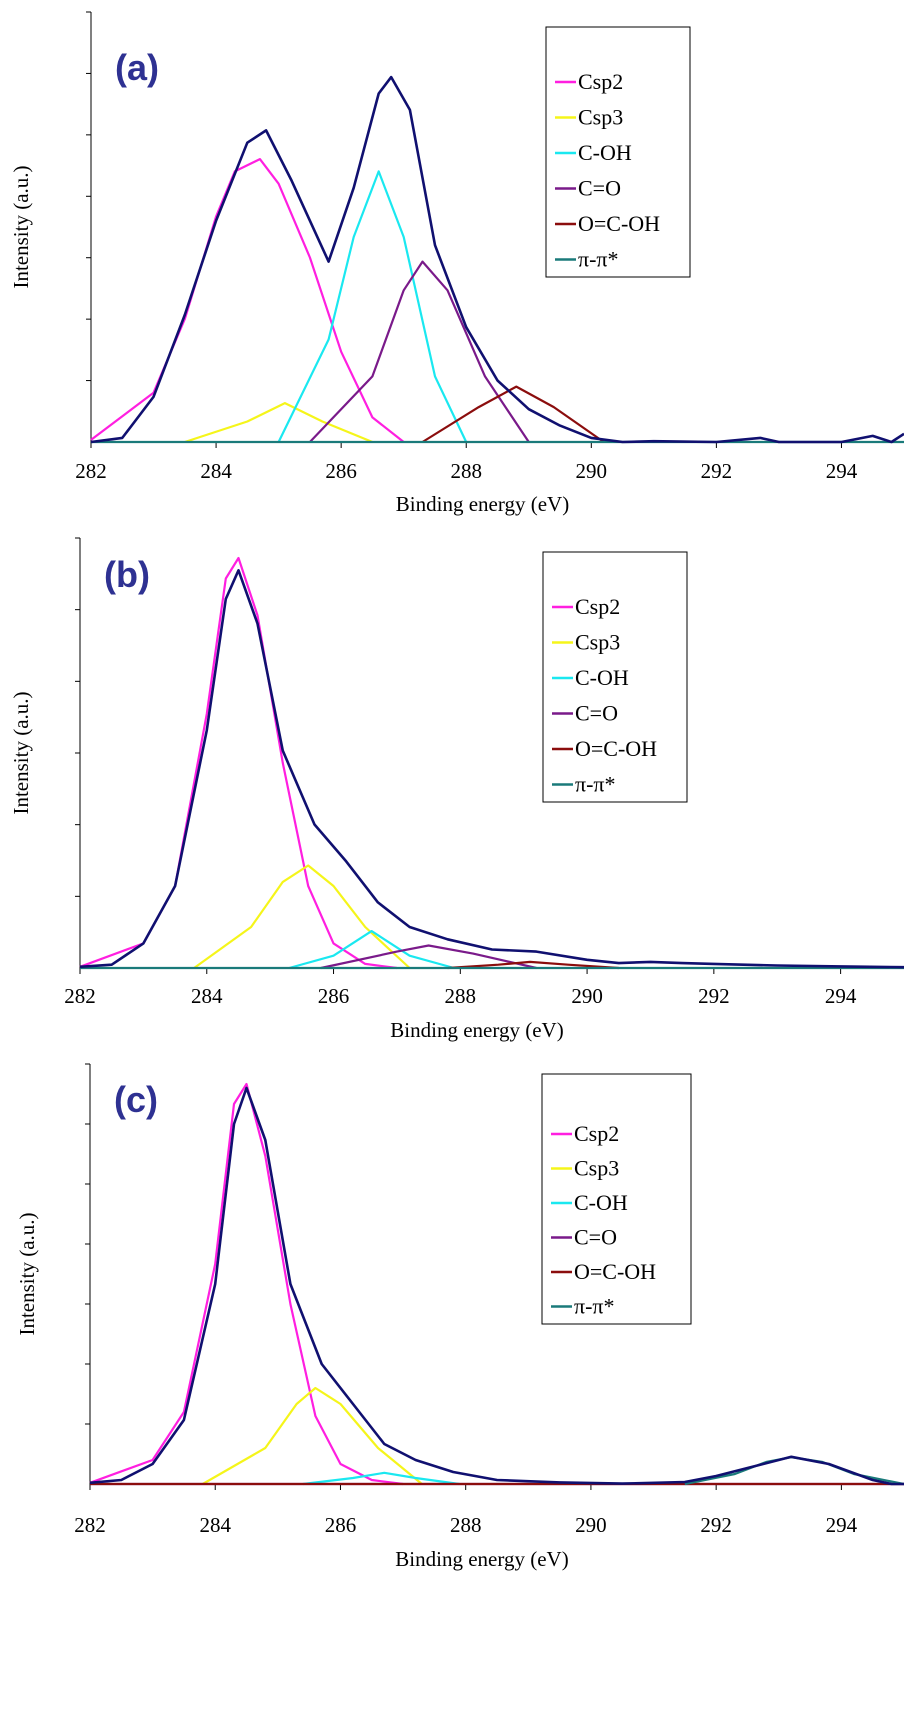  I want to click on legend-box, so click(616, 1199).